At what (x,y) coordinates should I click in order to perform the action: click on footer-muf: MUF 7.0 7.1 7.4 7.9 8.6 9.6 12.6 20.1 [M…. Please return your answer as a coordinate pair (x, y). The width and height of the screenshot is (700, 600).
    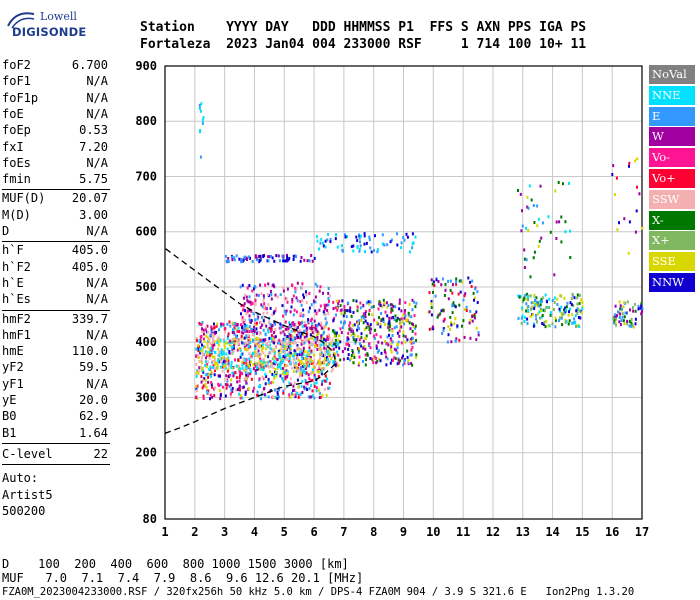
    Looking at the image, I should click on (183, 578).